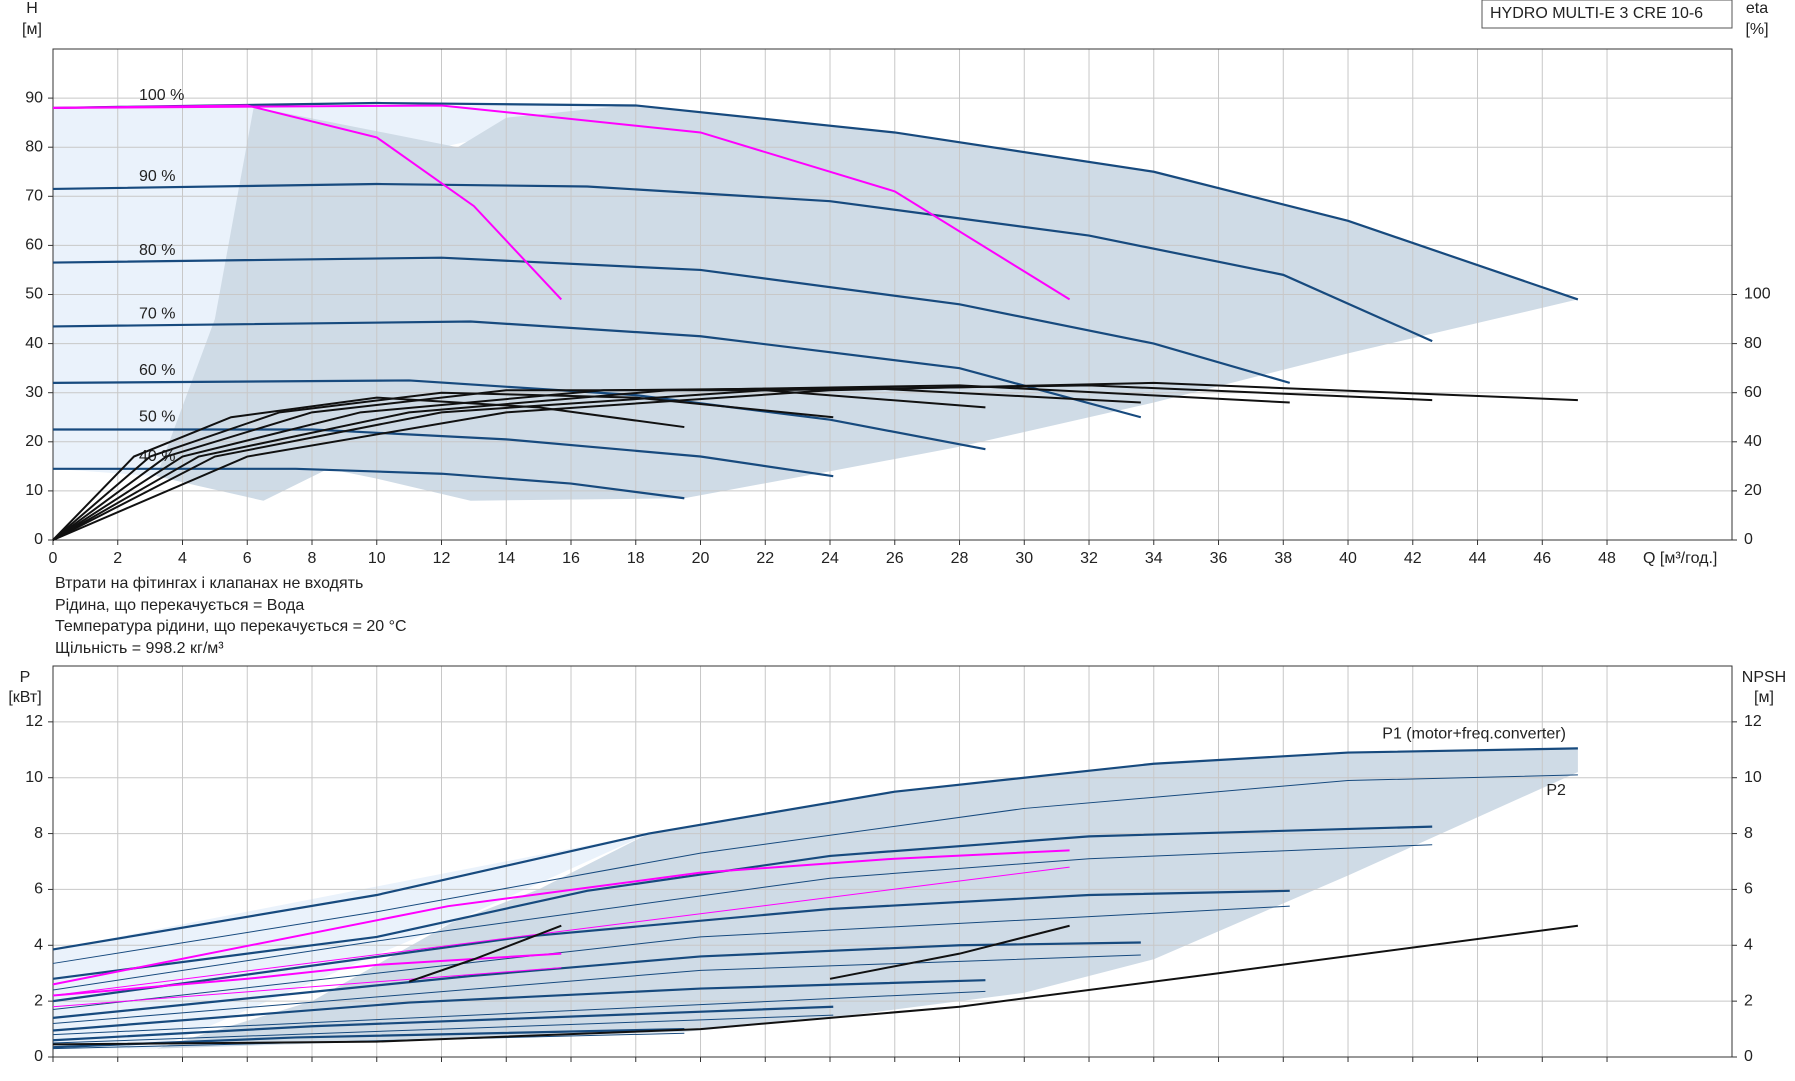 This screenshot has height=1081, width=1795. I want to click on y2-tick-label: 60, so click(1753, 392).